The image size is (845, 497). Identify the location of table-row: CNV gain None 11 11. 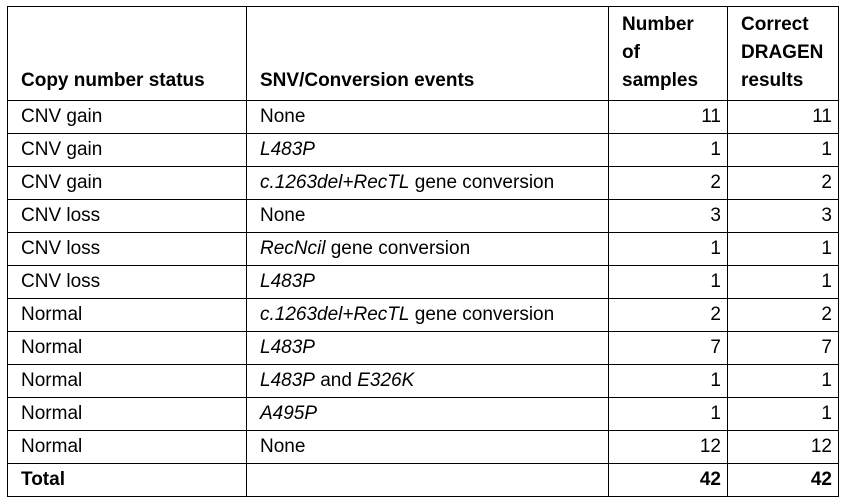
(423, 117).